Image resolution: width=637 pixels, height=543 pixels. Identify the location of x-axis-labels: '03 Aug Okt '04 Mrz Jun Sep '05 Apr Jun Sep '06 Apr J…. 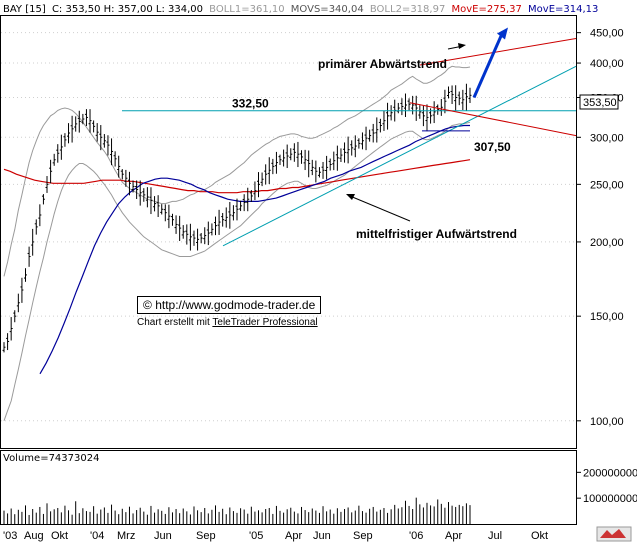
(275, 536).